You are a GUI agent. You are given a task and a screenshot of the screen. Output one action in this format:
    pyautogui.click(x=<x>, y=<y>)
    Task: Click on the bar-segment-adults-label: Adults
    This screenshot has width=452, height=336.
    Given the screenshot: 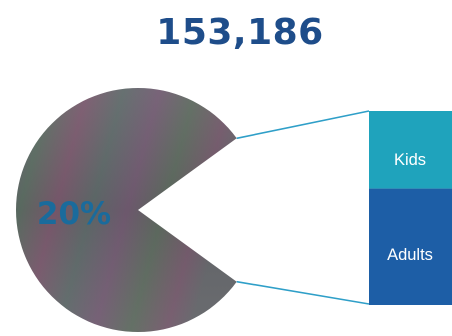 What is the action you would take?
    pyautogui.click(x=410, y=255)
    